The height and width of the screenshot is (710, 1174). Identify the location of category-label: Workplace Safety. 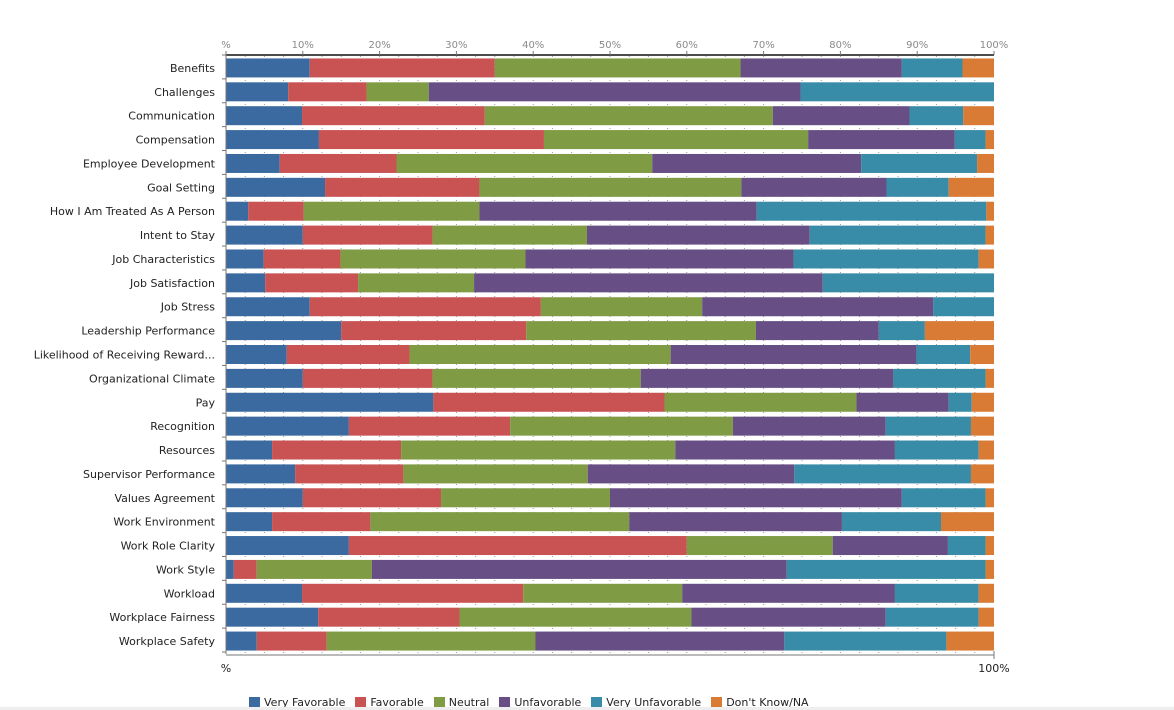
(167, 641).